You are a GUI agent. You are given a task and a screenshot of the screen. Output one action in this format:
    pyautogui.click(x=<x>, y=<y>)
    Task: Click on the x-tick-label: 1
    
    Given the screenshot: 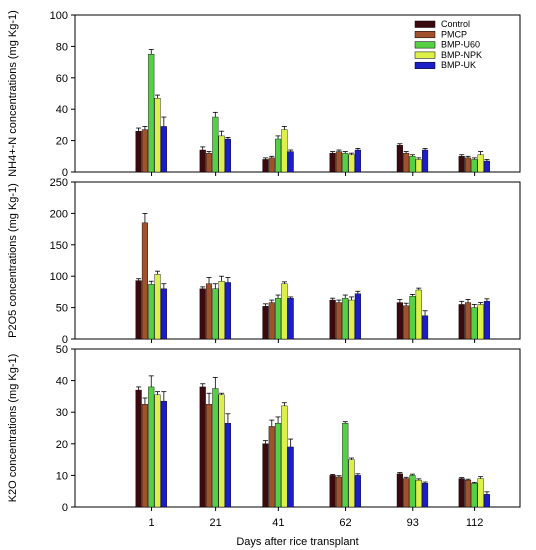 What is the action you would take?
    pyautogui.click(x=151, y=523)
    